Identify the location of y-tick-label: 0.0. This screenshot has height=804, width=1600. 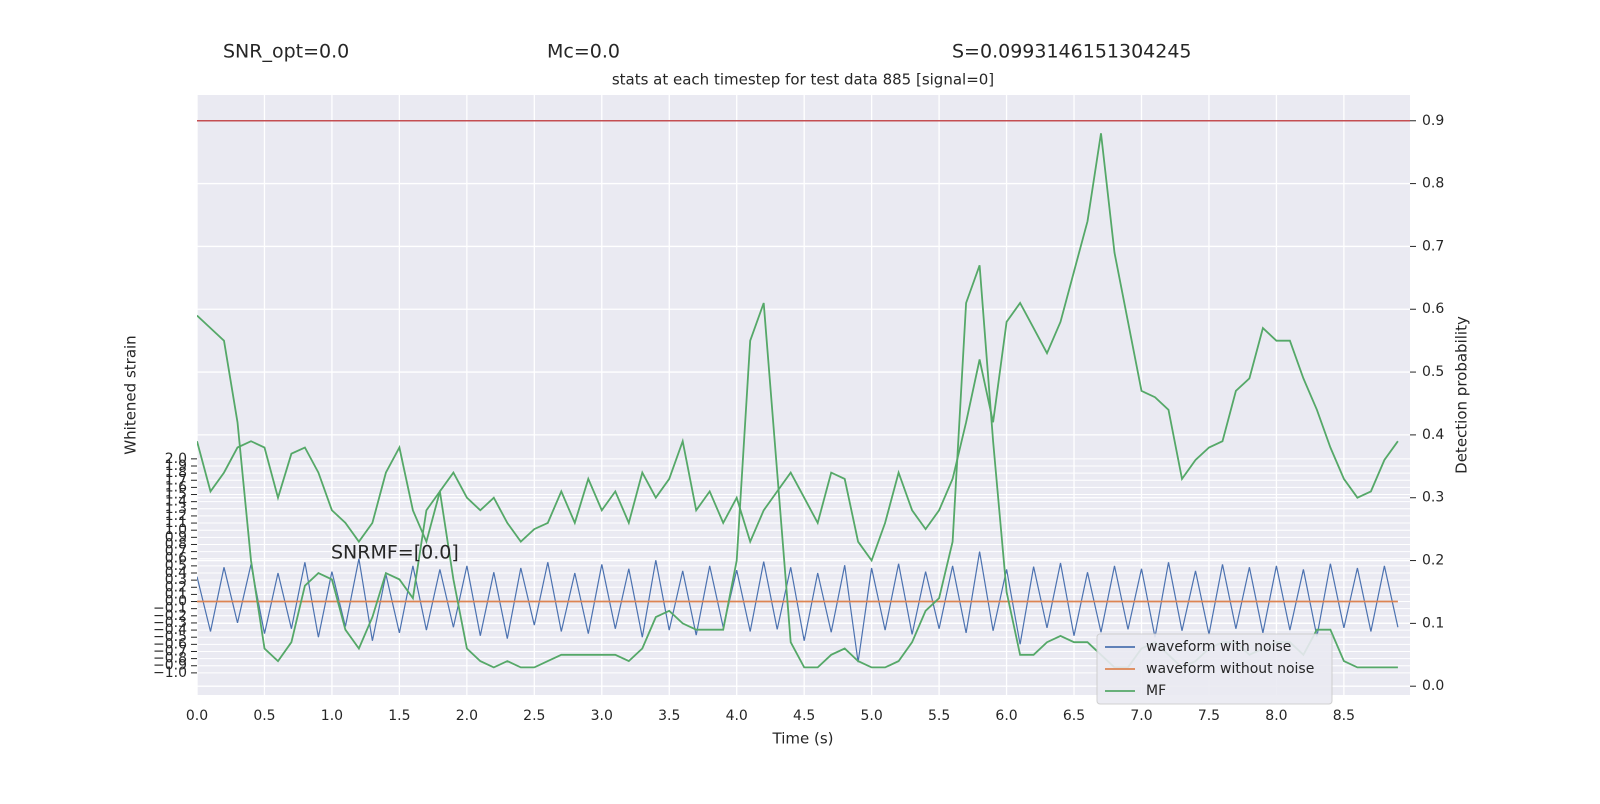
(176, 602).